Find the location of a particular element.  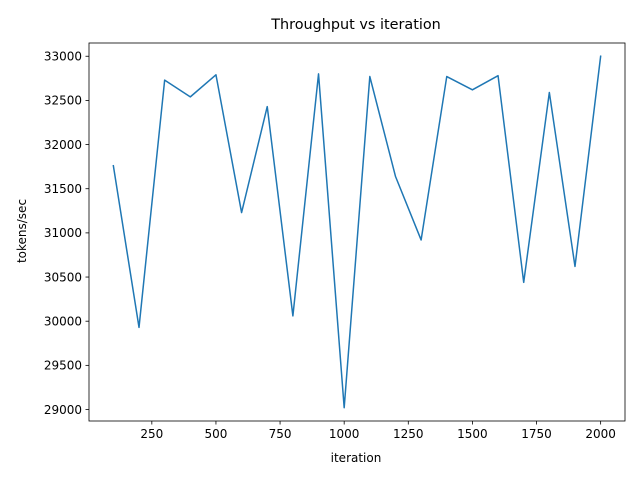

x-tick-label: 1250 is located at coordinates (408, 434).